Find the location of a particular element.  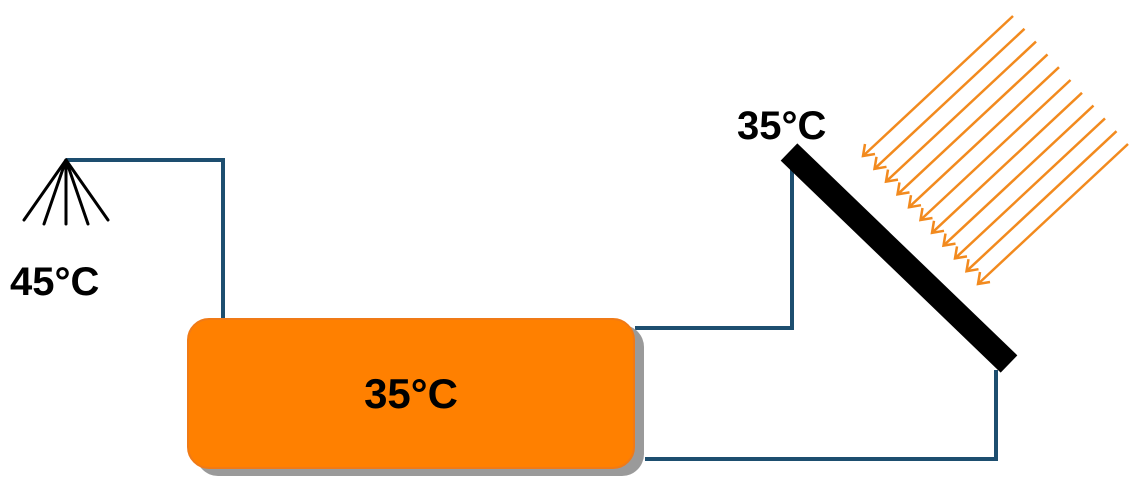

collector-inlet-pipe is located at coordinates (714, 248).